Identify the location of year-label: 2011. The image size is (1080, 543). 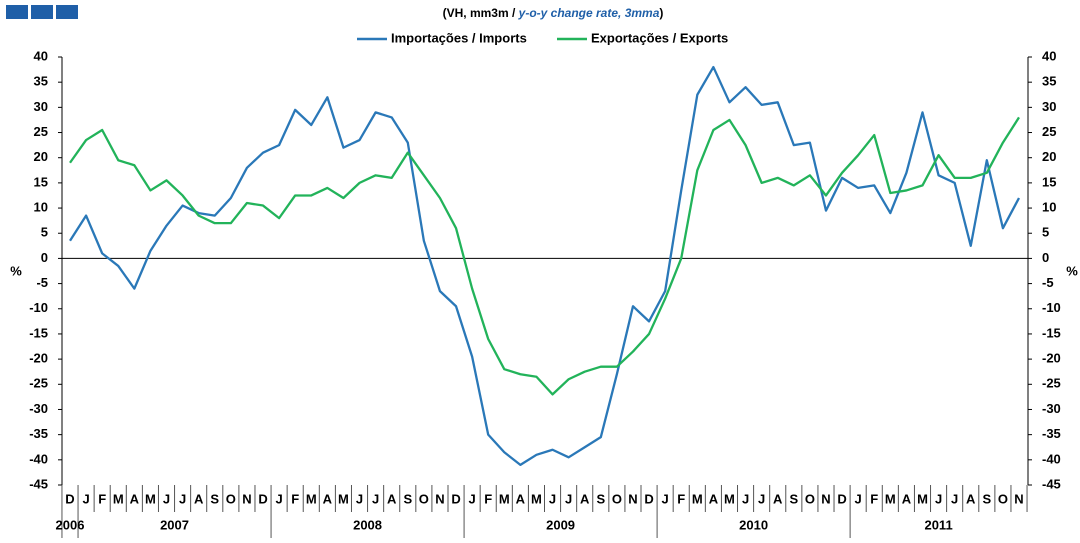
(938, 524).